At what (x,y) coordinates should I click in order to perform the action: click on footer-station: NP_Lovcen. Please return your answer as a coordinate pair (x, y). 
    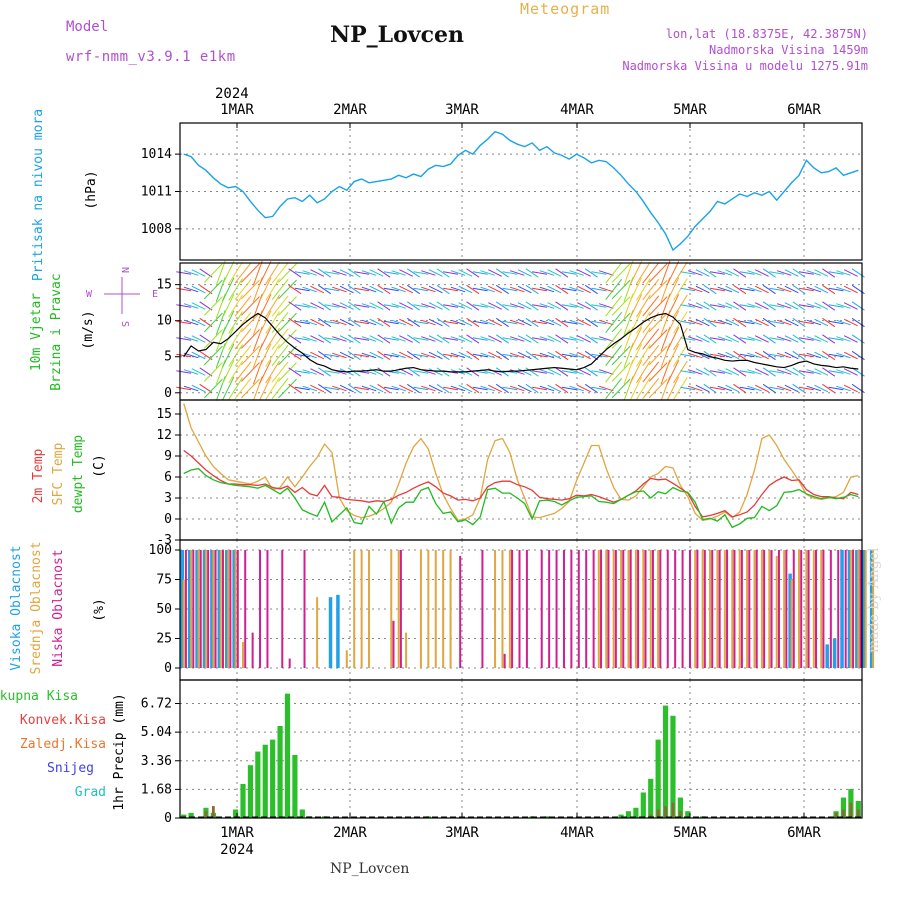
    Looking at the image, I should click on (370, 869).